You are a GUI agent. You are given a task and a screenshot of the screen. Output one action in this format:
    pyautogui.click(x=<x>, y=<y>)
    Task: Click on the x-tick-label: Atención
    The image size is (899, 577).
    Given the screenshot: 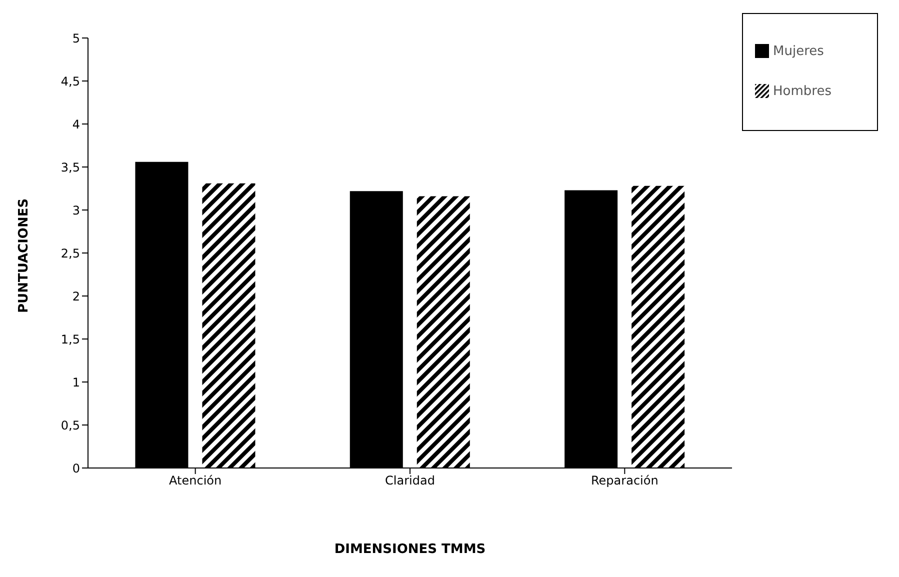 What is the action you would take?
    pyautogui.click(x=195, y=481)
    